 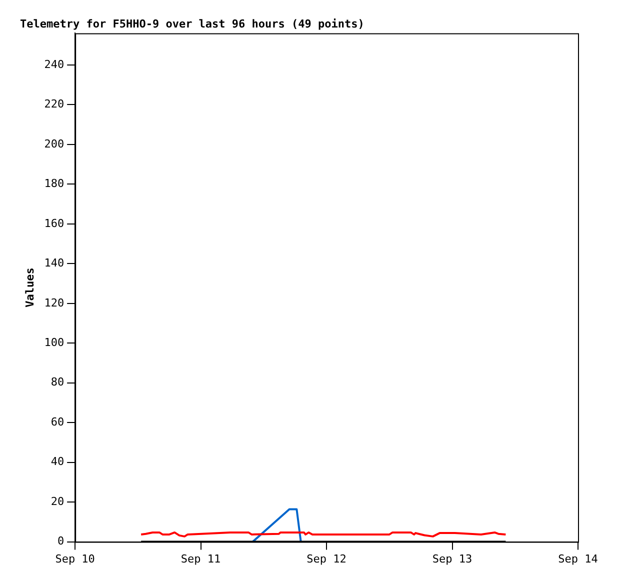 What do you see at coordinates (57, 501) in the screenshot?
I see `y-tick-label: 20` at bounding box center [57, 501].